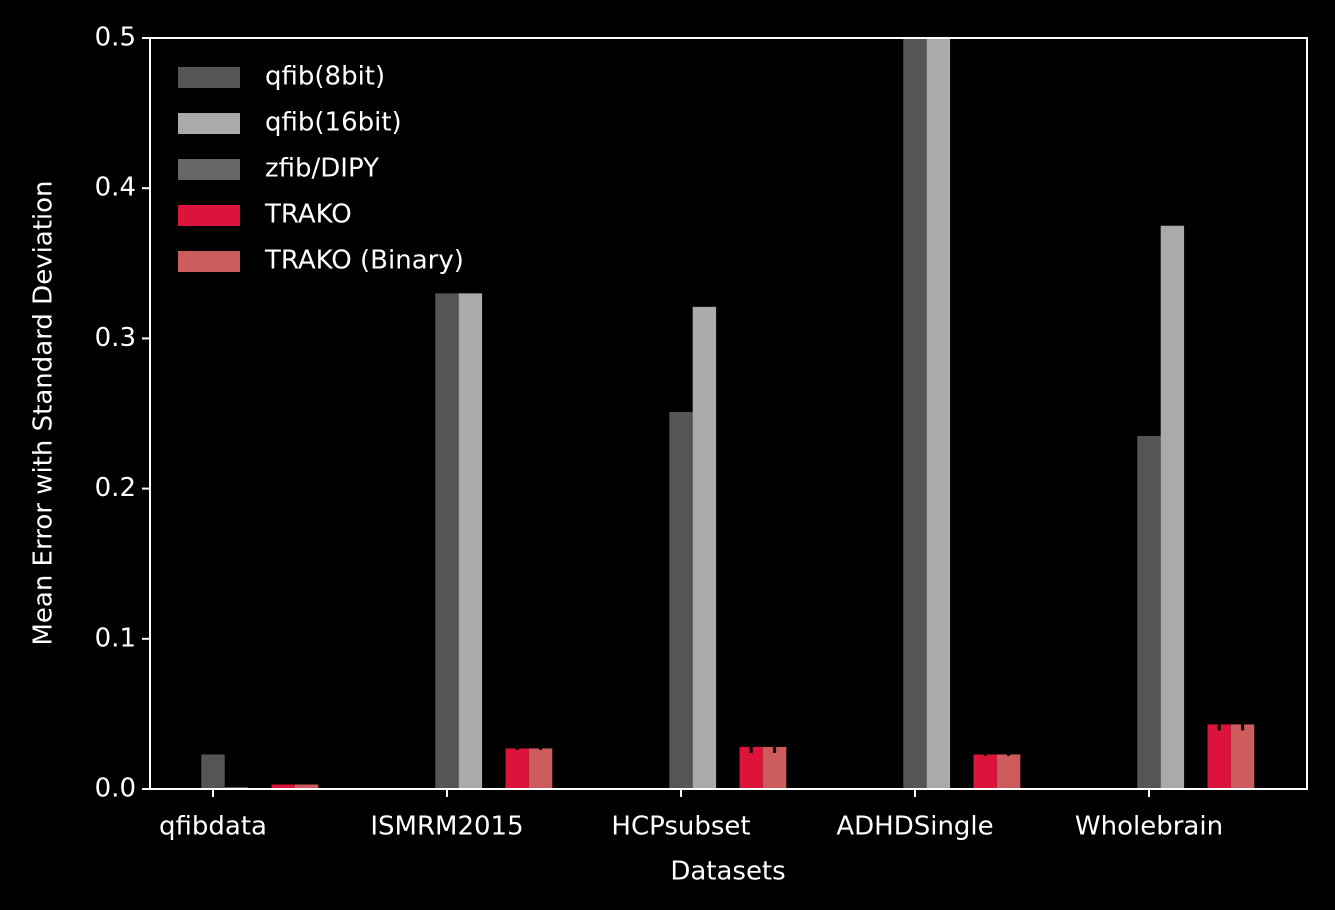  What do you see at coordinates (322, 169) in the screenshot?
I see `legend-label: zfib/DIPY` at bounding box center [322, 169].